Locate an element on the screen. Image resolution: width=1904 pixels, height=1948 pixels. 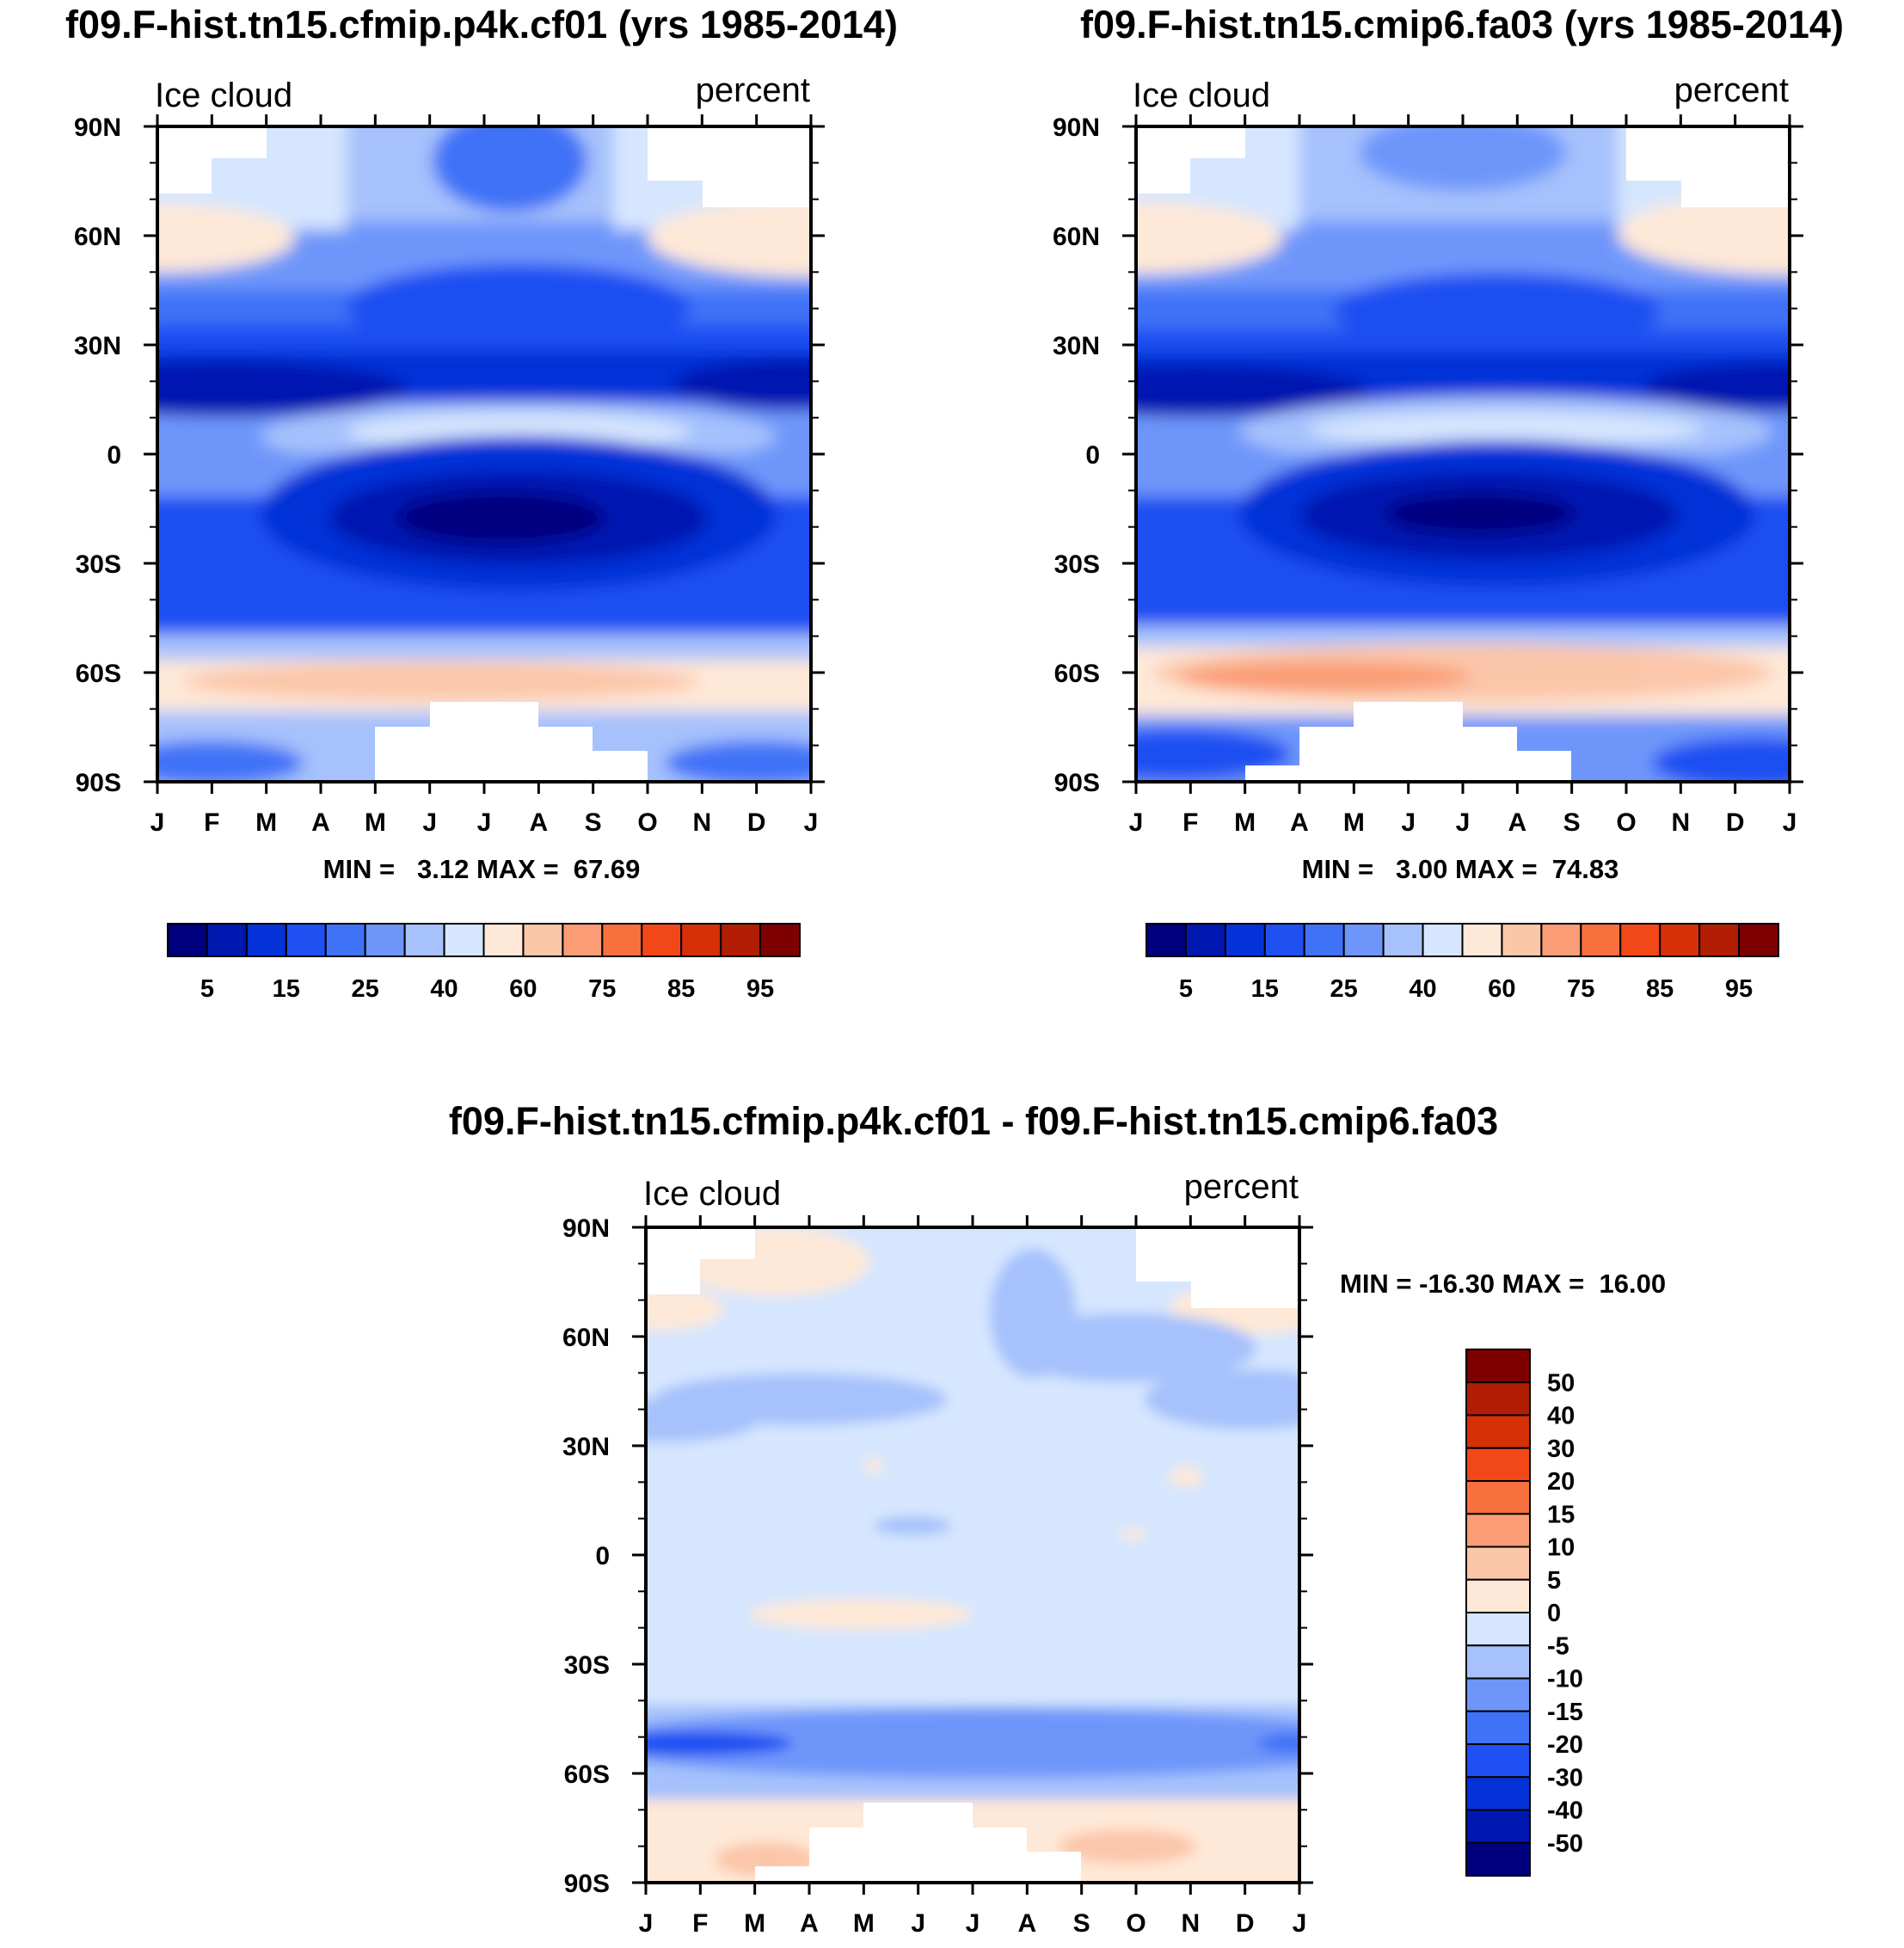
panel-3-right-label: percent is located at coordinates (1241, 1187).